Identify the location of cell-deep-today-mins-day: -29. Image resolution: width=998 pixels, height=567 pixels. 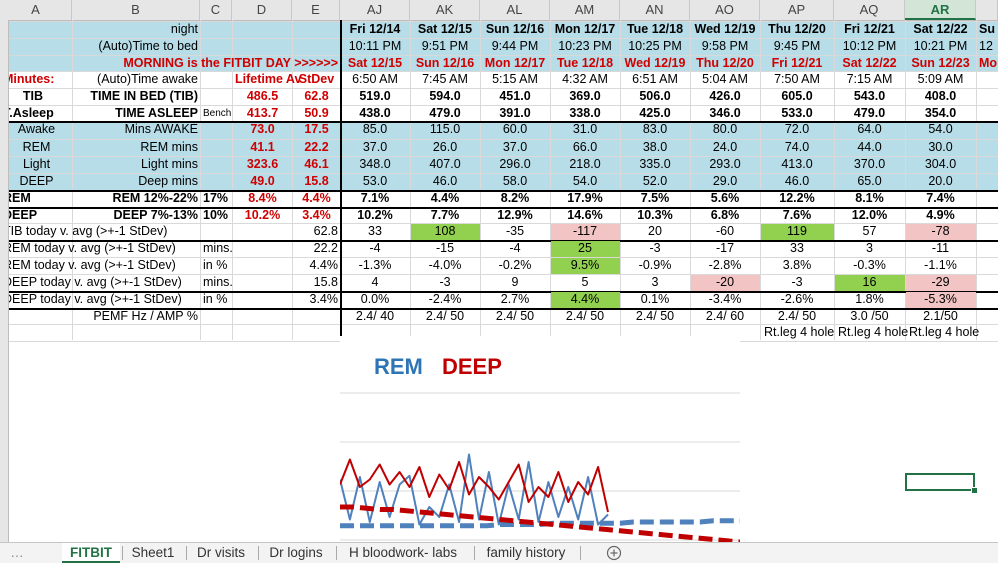
(940, 282).